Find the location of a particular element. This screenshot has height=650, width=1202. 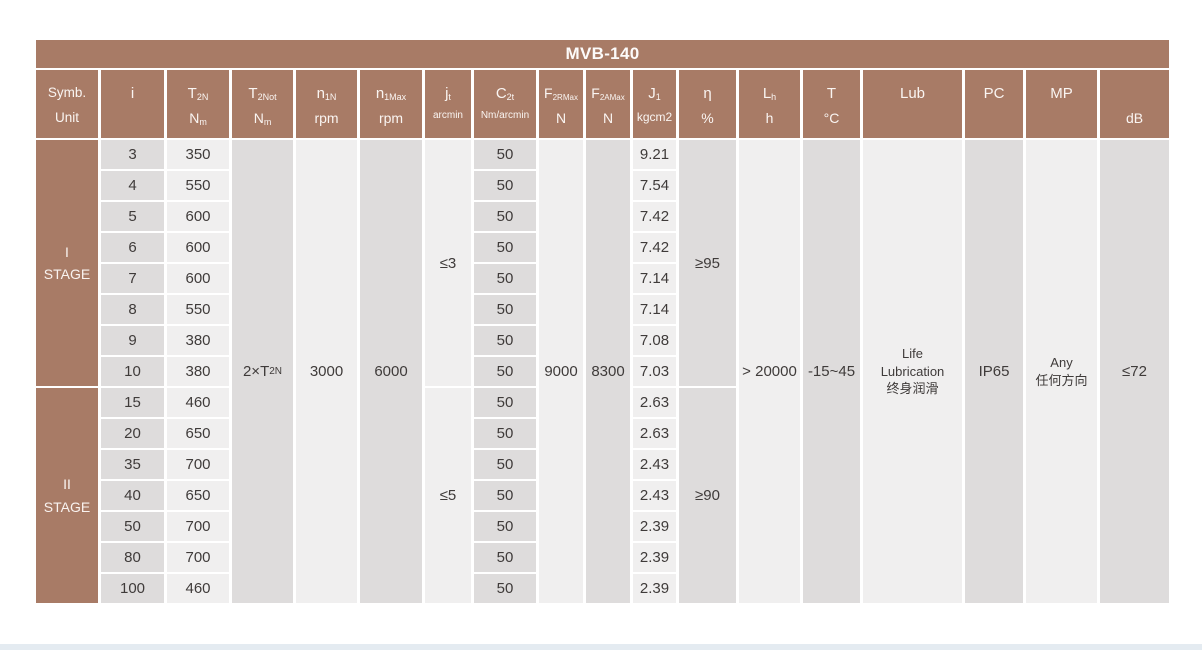

cell-i: 6 is located at coordinates (132, 247).